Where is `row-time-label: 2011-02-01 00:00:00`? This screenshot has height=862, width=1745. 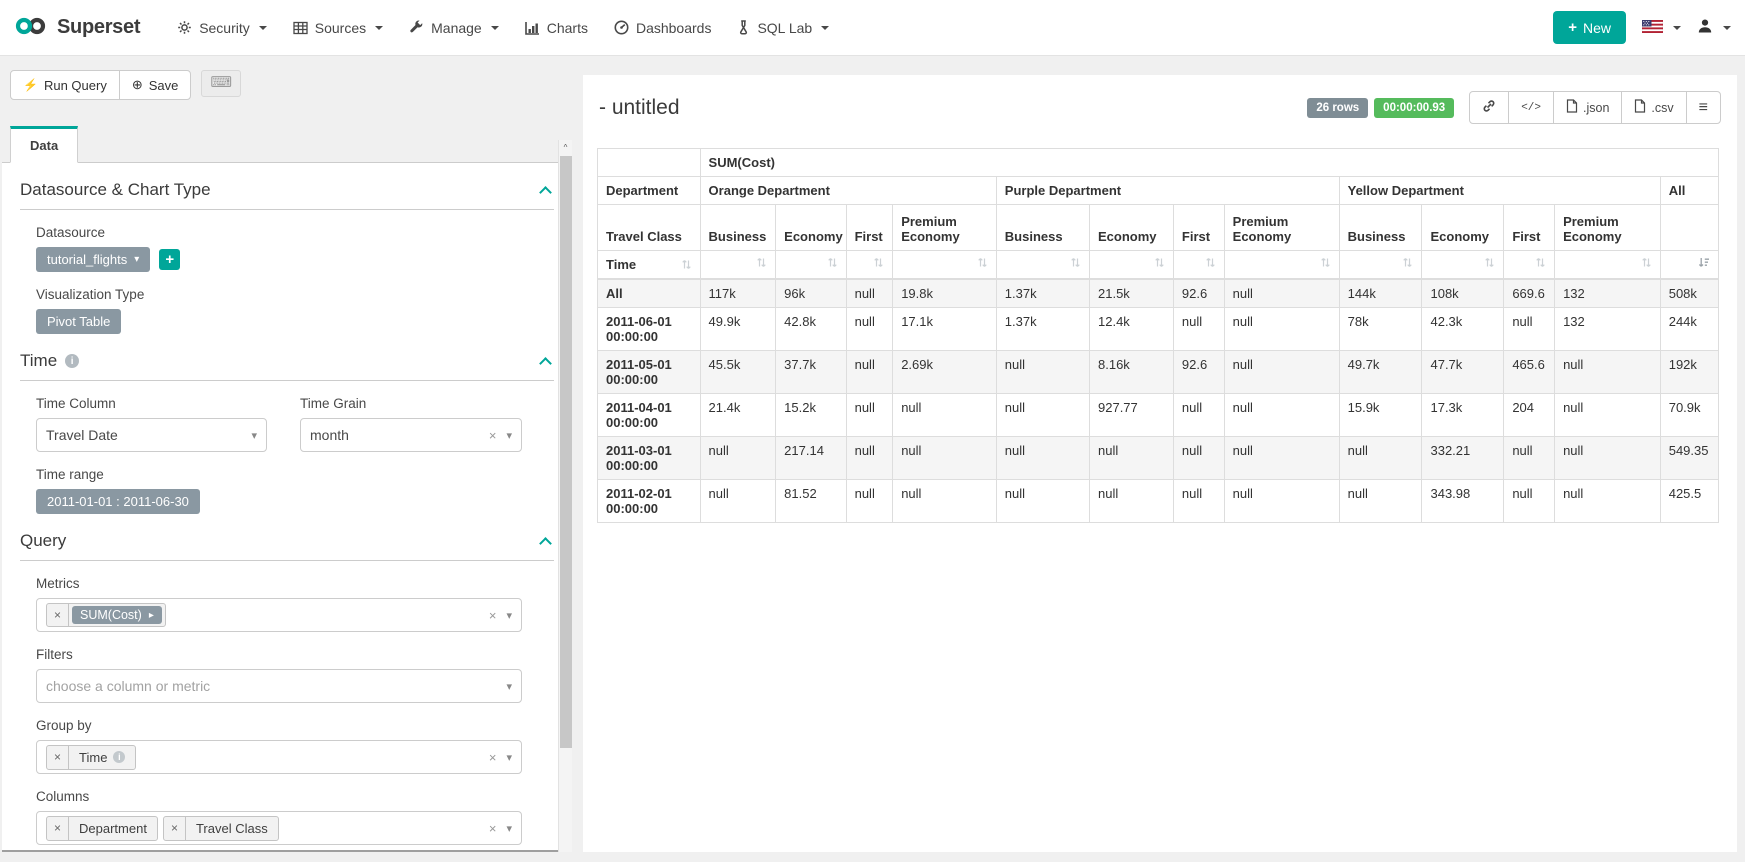 row-time-label: 2011-02-01 00:00:00 is located at coordinates (649, 501).